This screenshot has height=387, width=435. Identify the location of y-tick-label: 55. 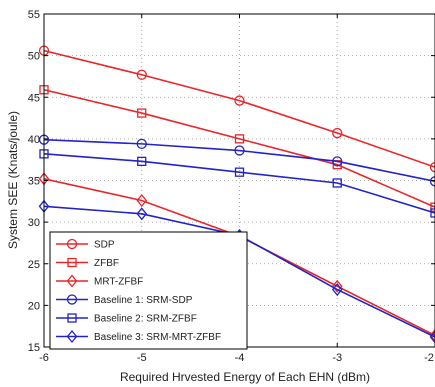
(34, 15).